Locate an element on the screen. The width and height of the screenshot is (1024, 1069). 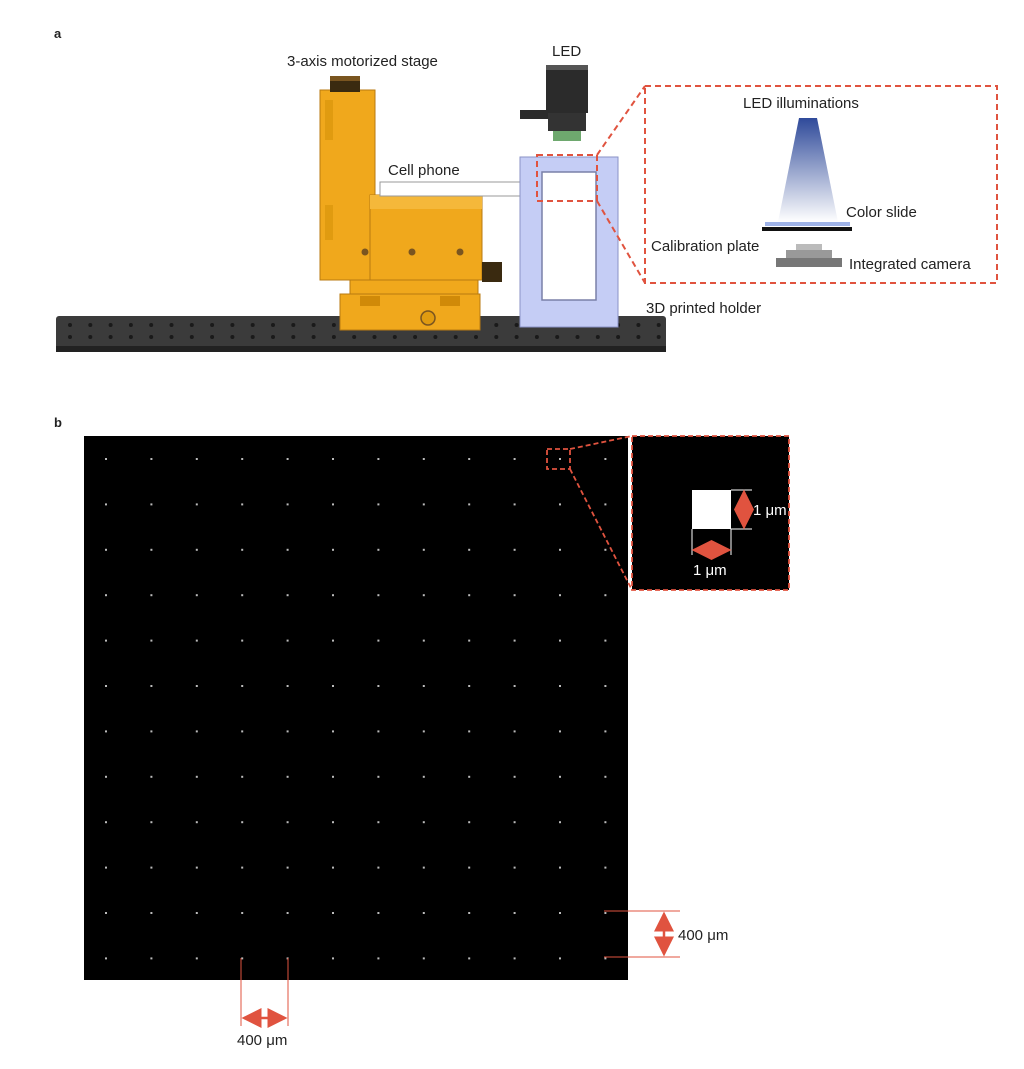
zoom-height-label: 1 μm is located at coordinates (770, 510).